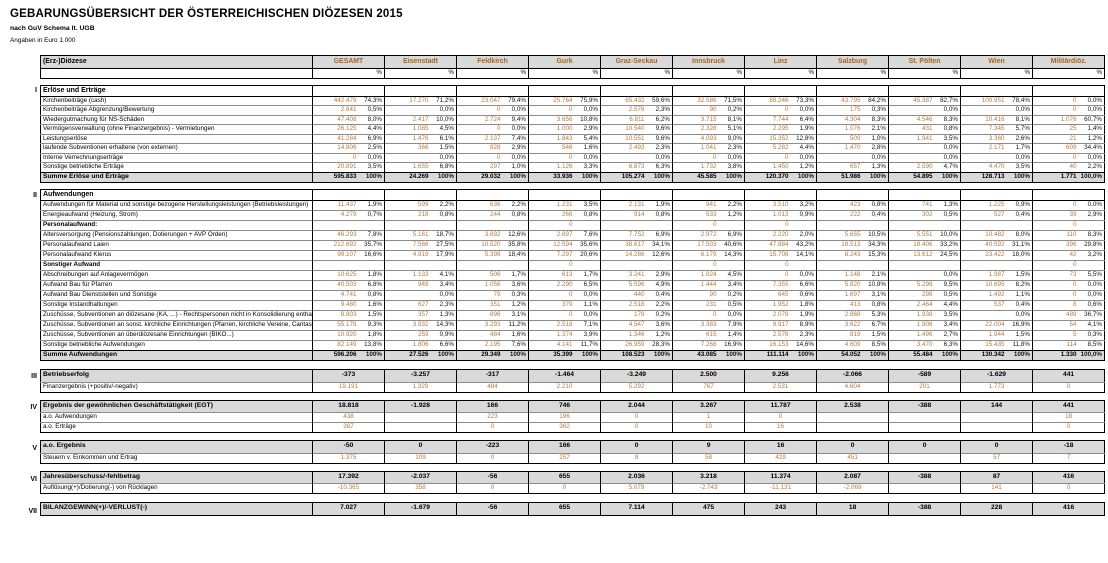 Image resolution: width=1108 pixels, height=563 pixels. What do you see at coordinates (371, 294) in the screenshot?
I see `cell-percent: 0,8%` at bounding box center [371, 294].